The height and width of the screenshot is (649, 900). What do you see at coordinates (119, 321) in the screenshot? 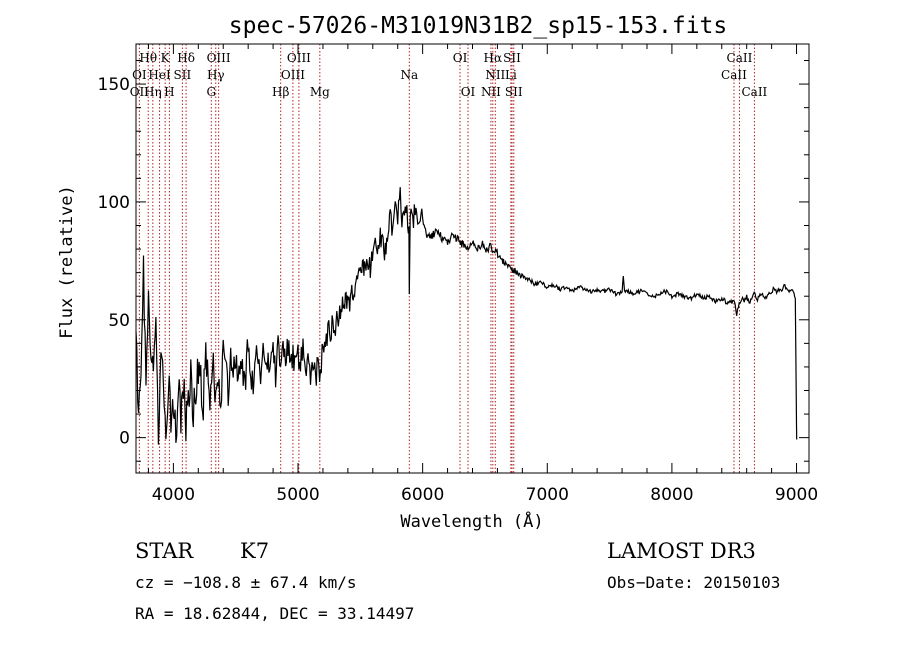
I see `y-tick-label: 50` at bounding box center [119, 321].